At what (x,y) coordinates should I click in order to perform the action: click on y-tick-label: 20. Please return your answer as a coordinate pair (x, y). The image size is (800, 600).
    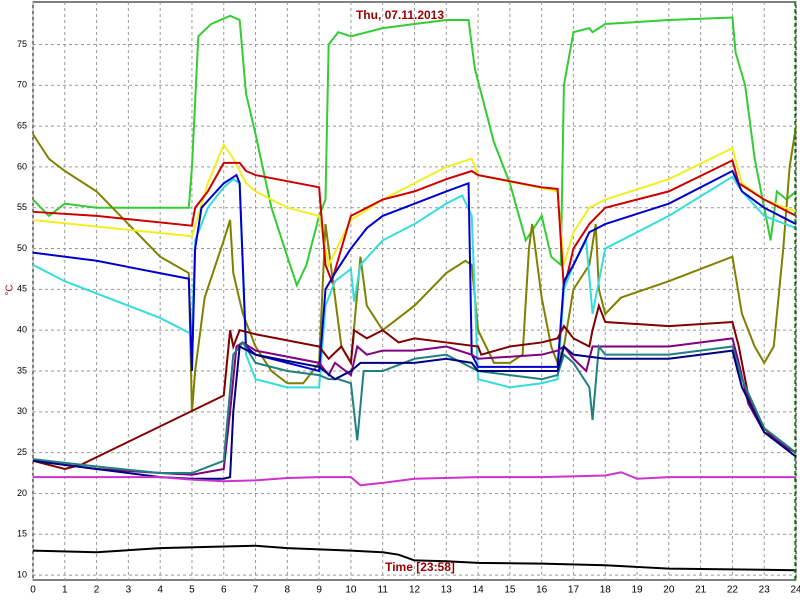
    Looking at the image, I should click on (22, 493).